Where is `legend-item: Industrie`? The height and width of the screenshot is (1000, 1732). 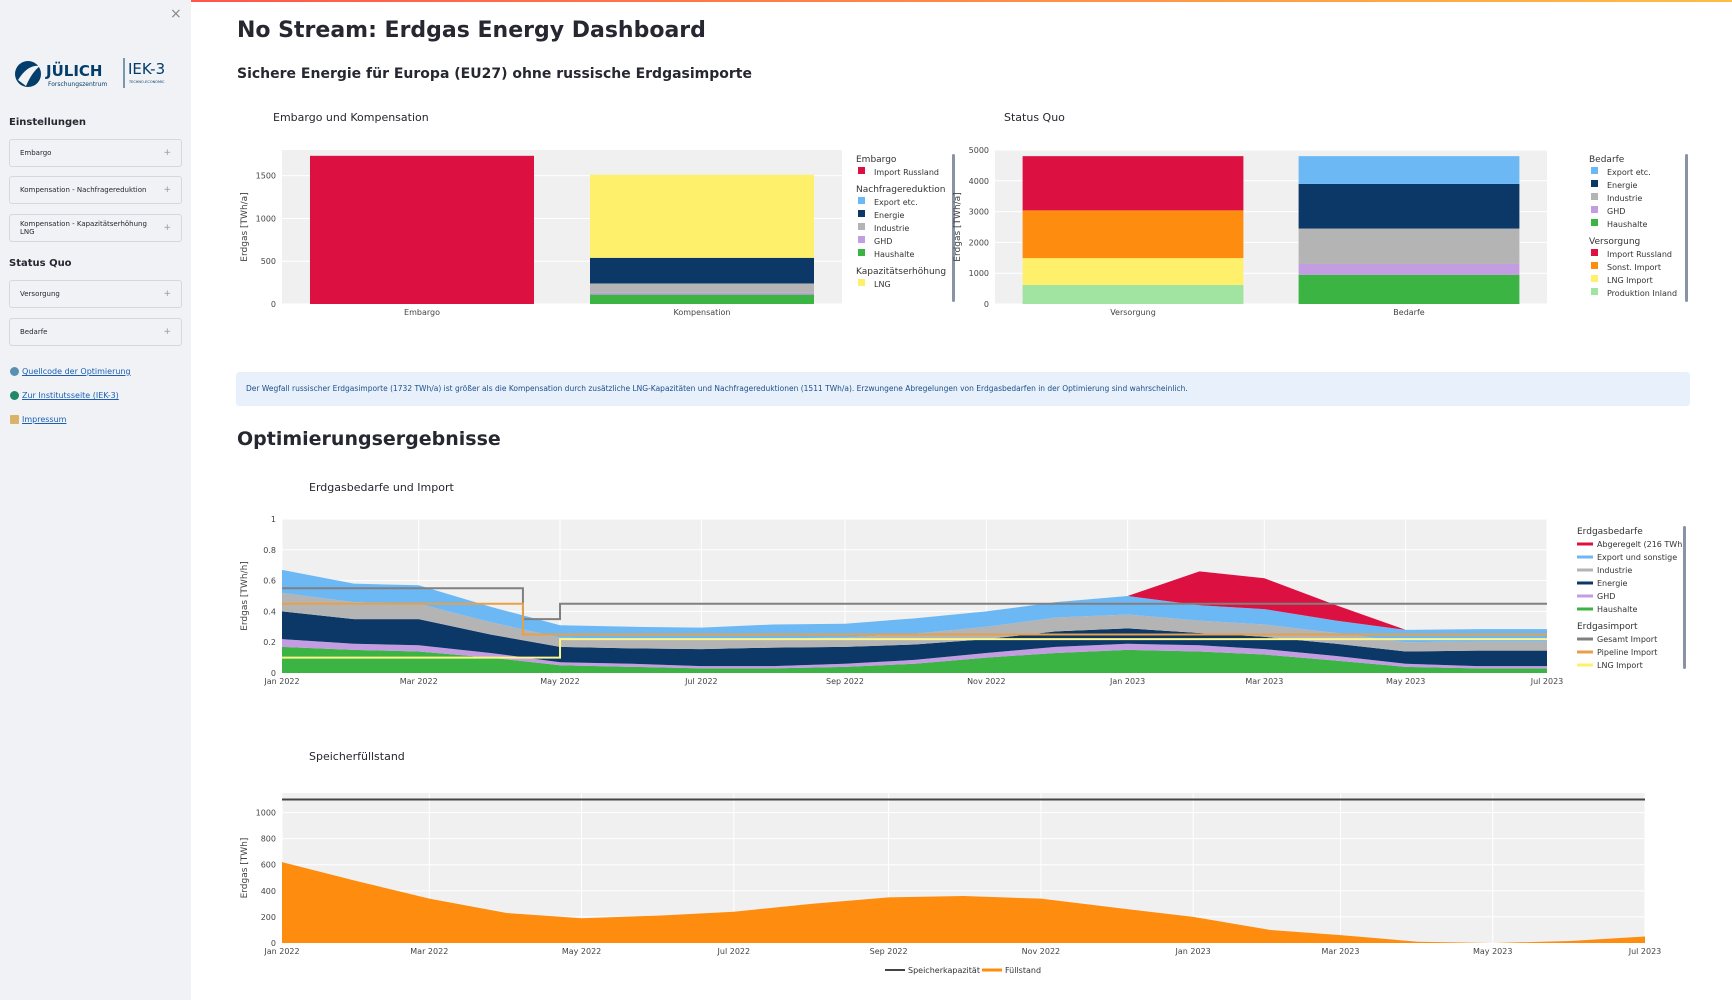
legend-item: Industrie is located at coordinates (891, 228).